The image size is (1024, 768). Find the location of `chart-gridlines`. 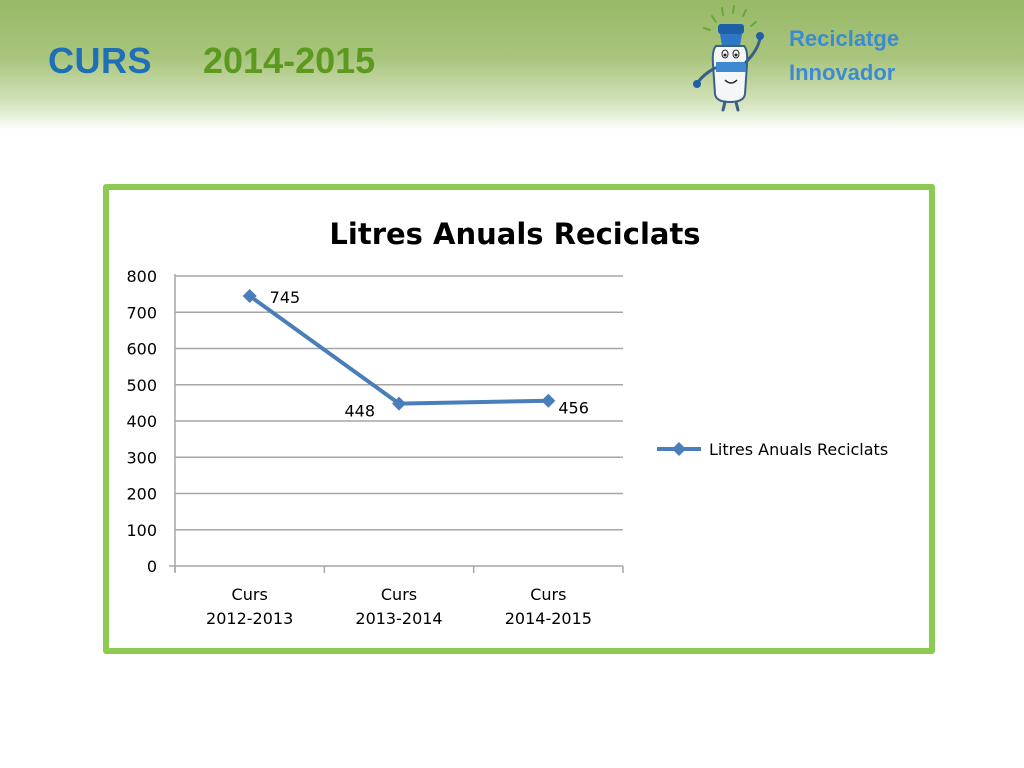

chart-gridlines is located at coordinates (399, 403).